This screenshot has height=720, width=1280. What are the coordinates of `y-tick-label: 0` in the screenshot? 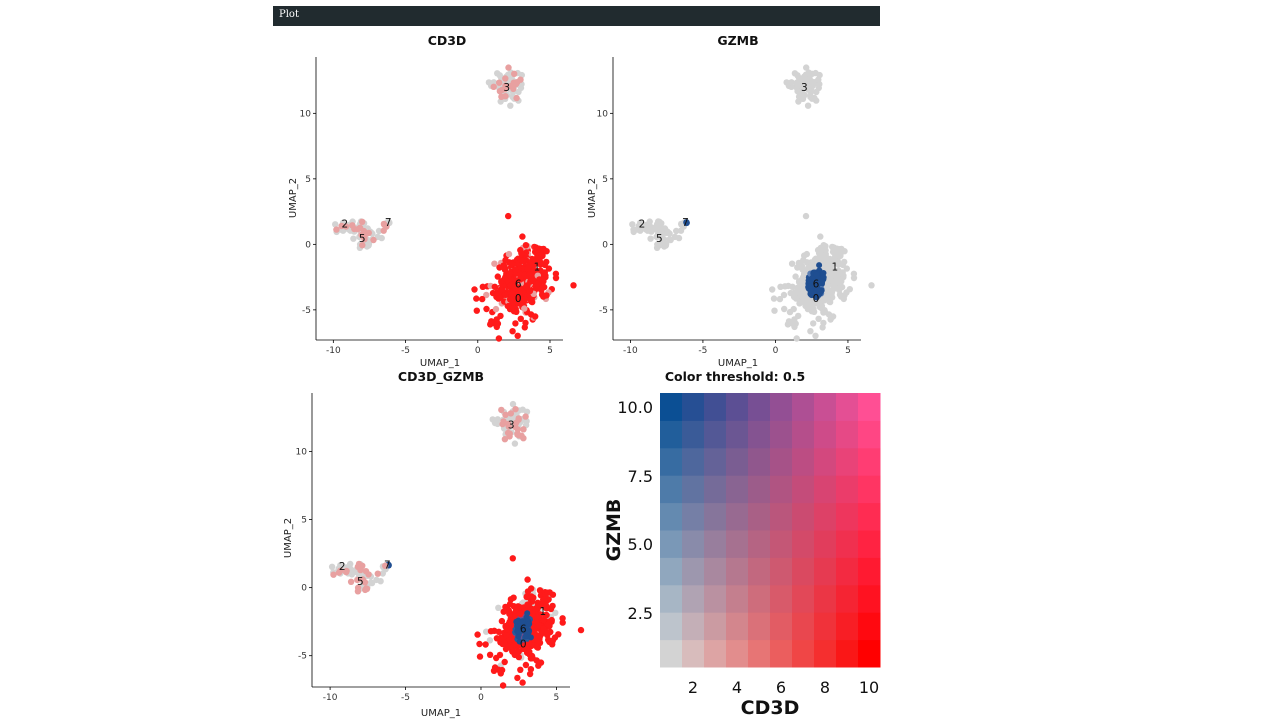 It's located at (308, 245).